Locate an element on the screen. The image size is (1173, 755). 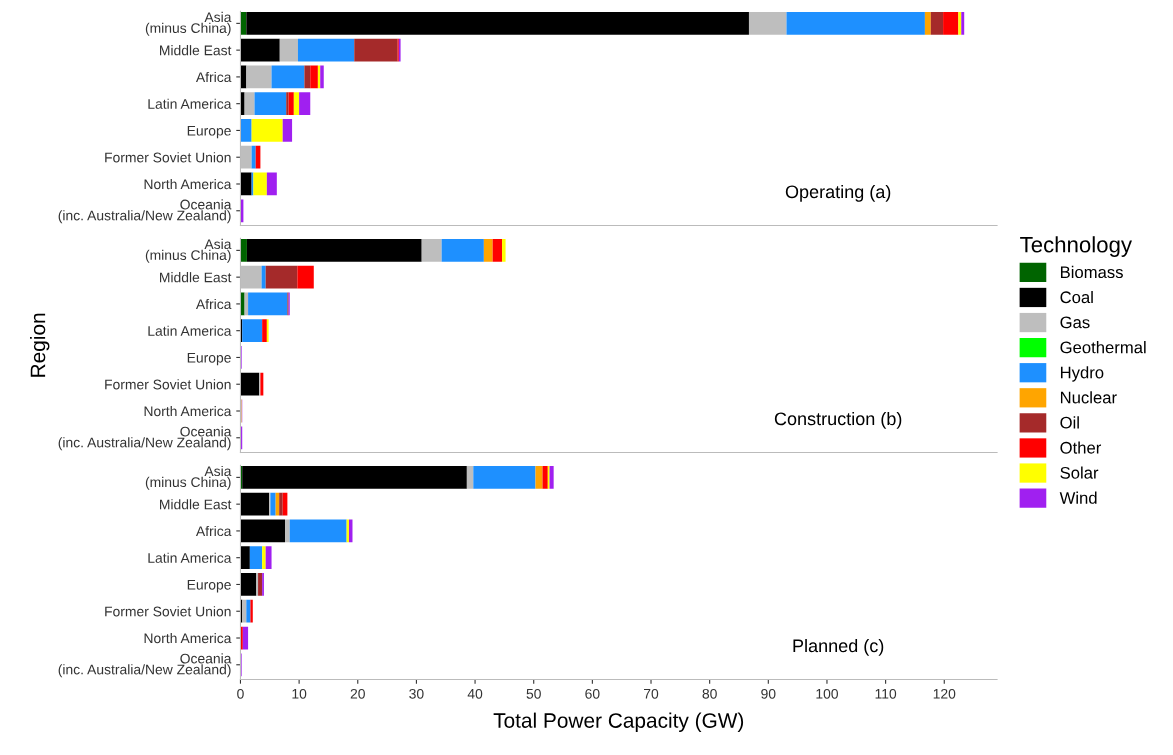
x-tick-label: 80 is located at coordinates (709, 693).